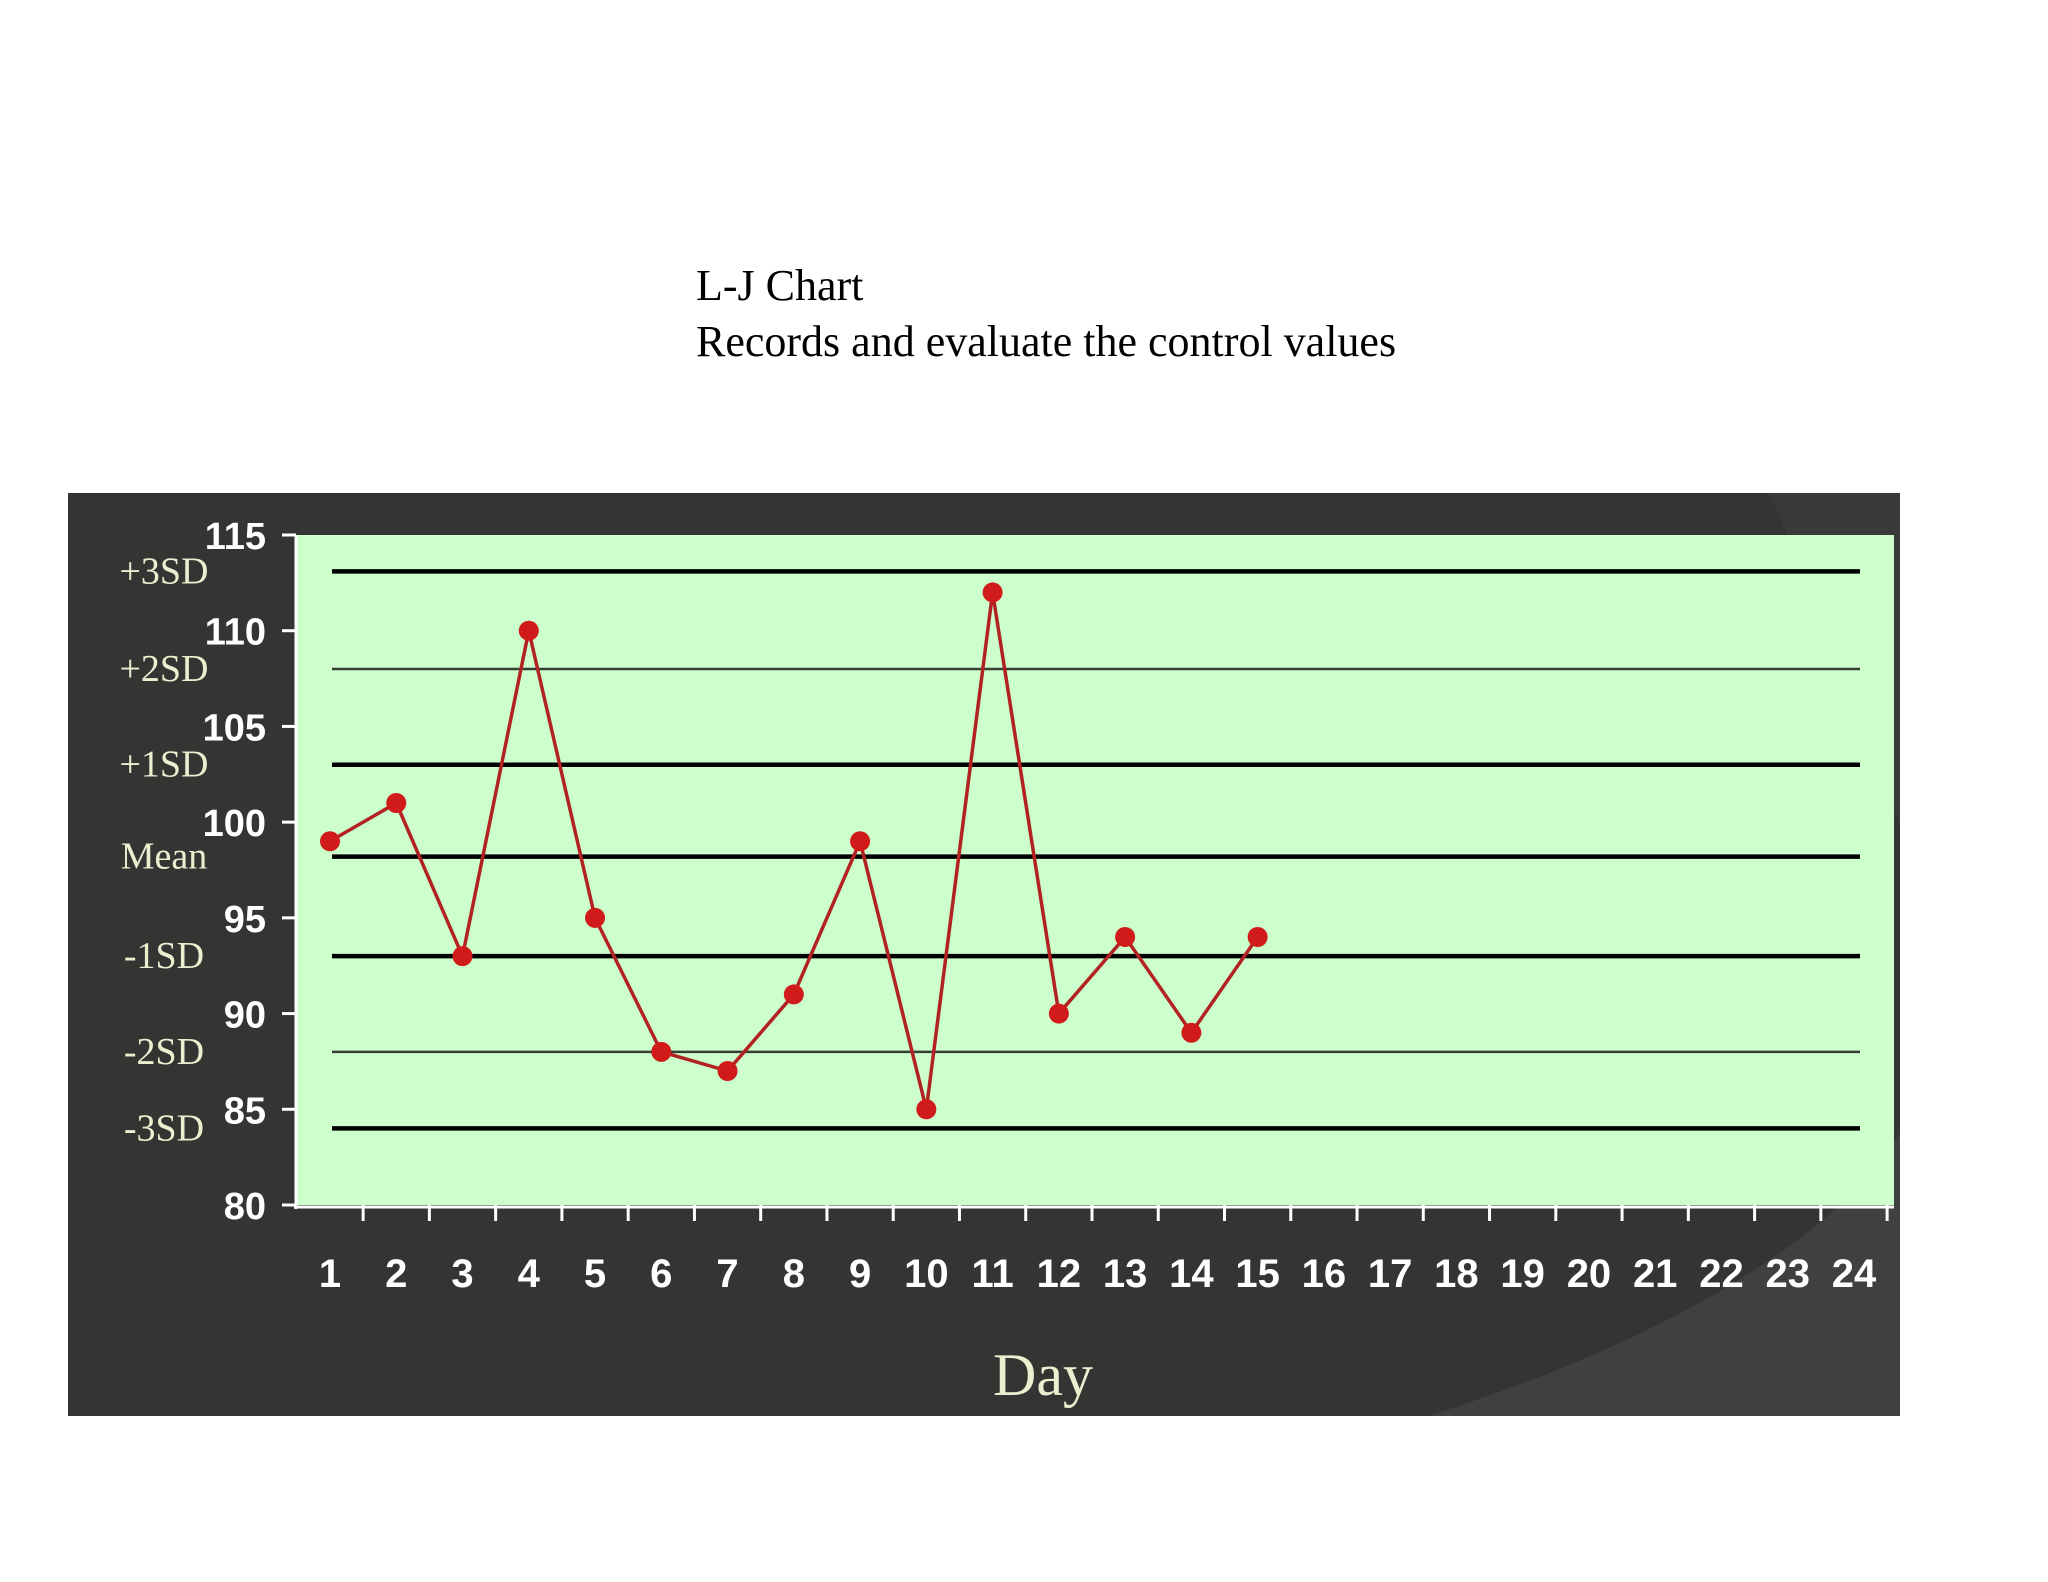 The width and height of the screenshot is (2048, 1582). I want to click on x-tick-label: 22, so click(1721, 1274).